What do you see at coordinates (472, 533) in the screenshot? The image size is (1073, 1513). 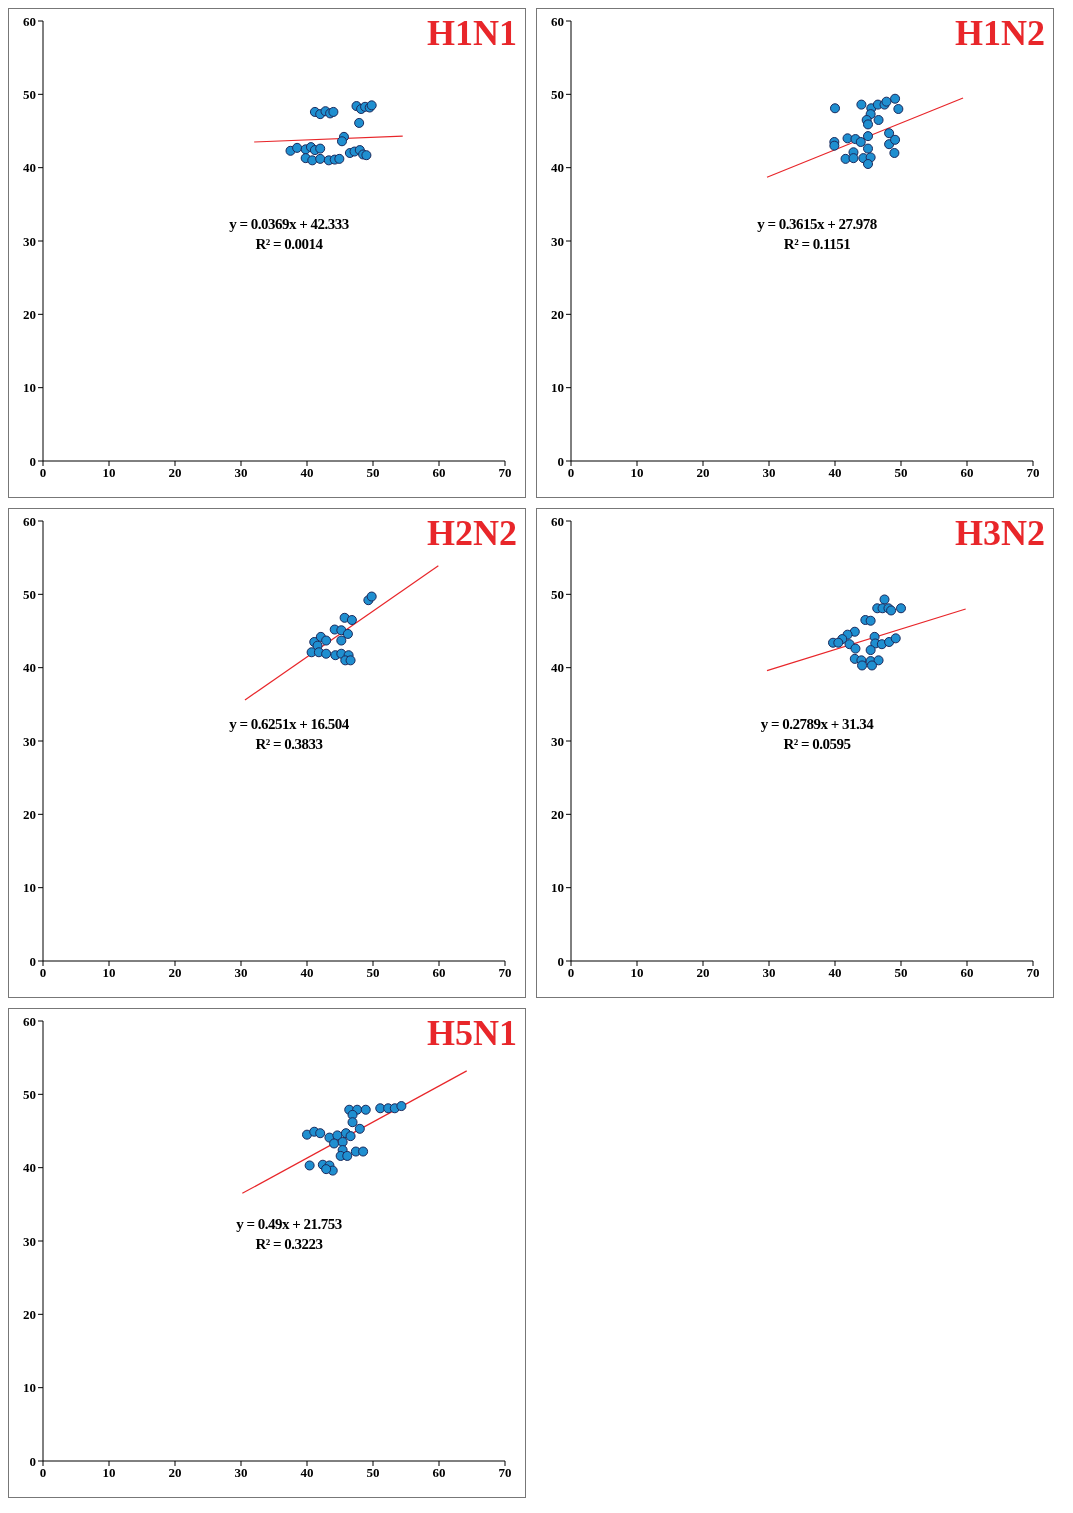 I see `chart-title: H2N2` at bounding box center [472, 533].